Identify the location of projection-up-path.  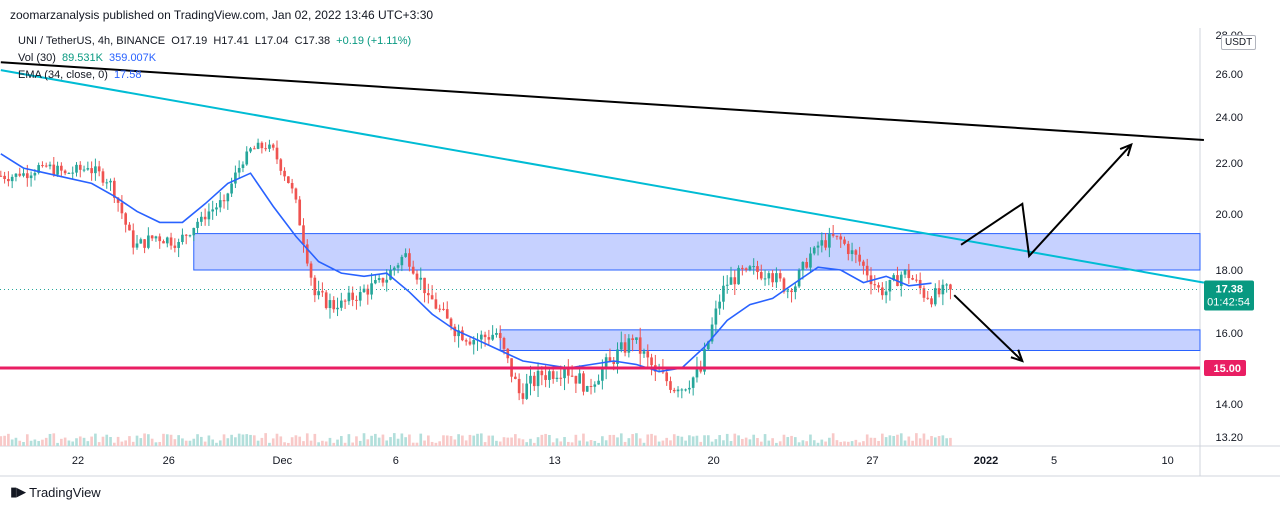
(1046, 201).